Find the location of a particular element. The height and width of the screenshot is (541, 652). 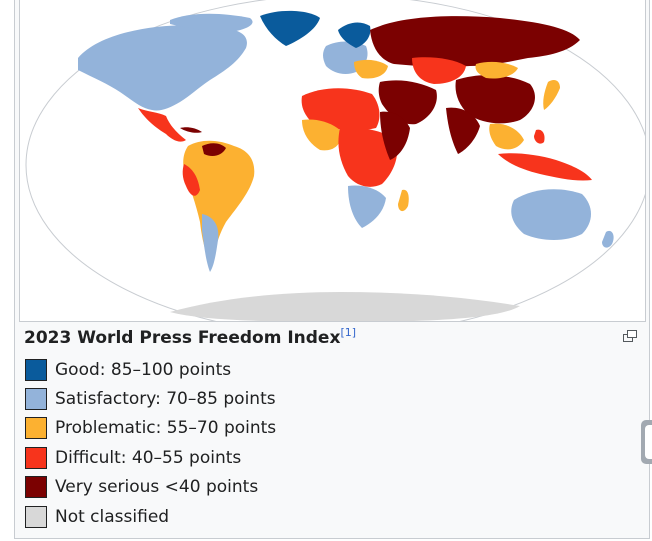

region-canadian-arctic is located at coordinates (211, 23).